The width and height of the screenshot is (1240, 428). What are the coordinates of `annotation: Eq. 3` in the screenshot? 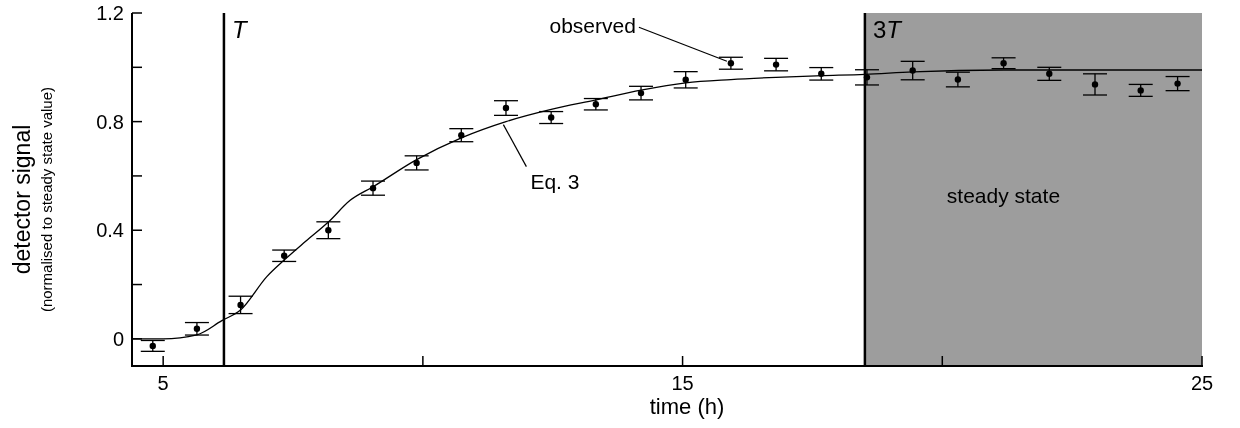 It's located at (555, 181).